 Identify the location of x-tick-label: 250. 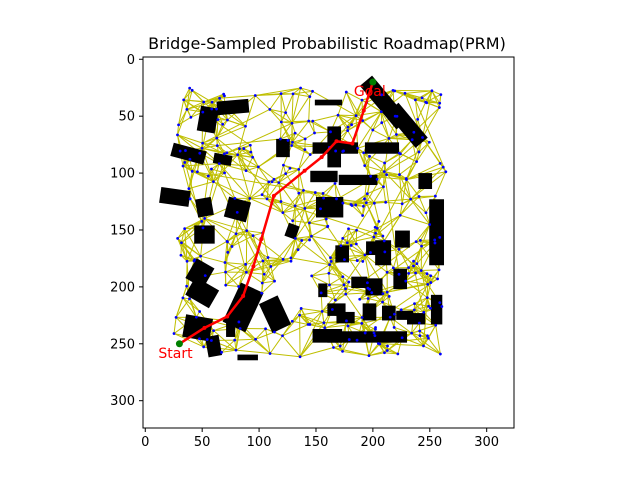
(429, 442).